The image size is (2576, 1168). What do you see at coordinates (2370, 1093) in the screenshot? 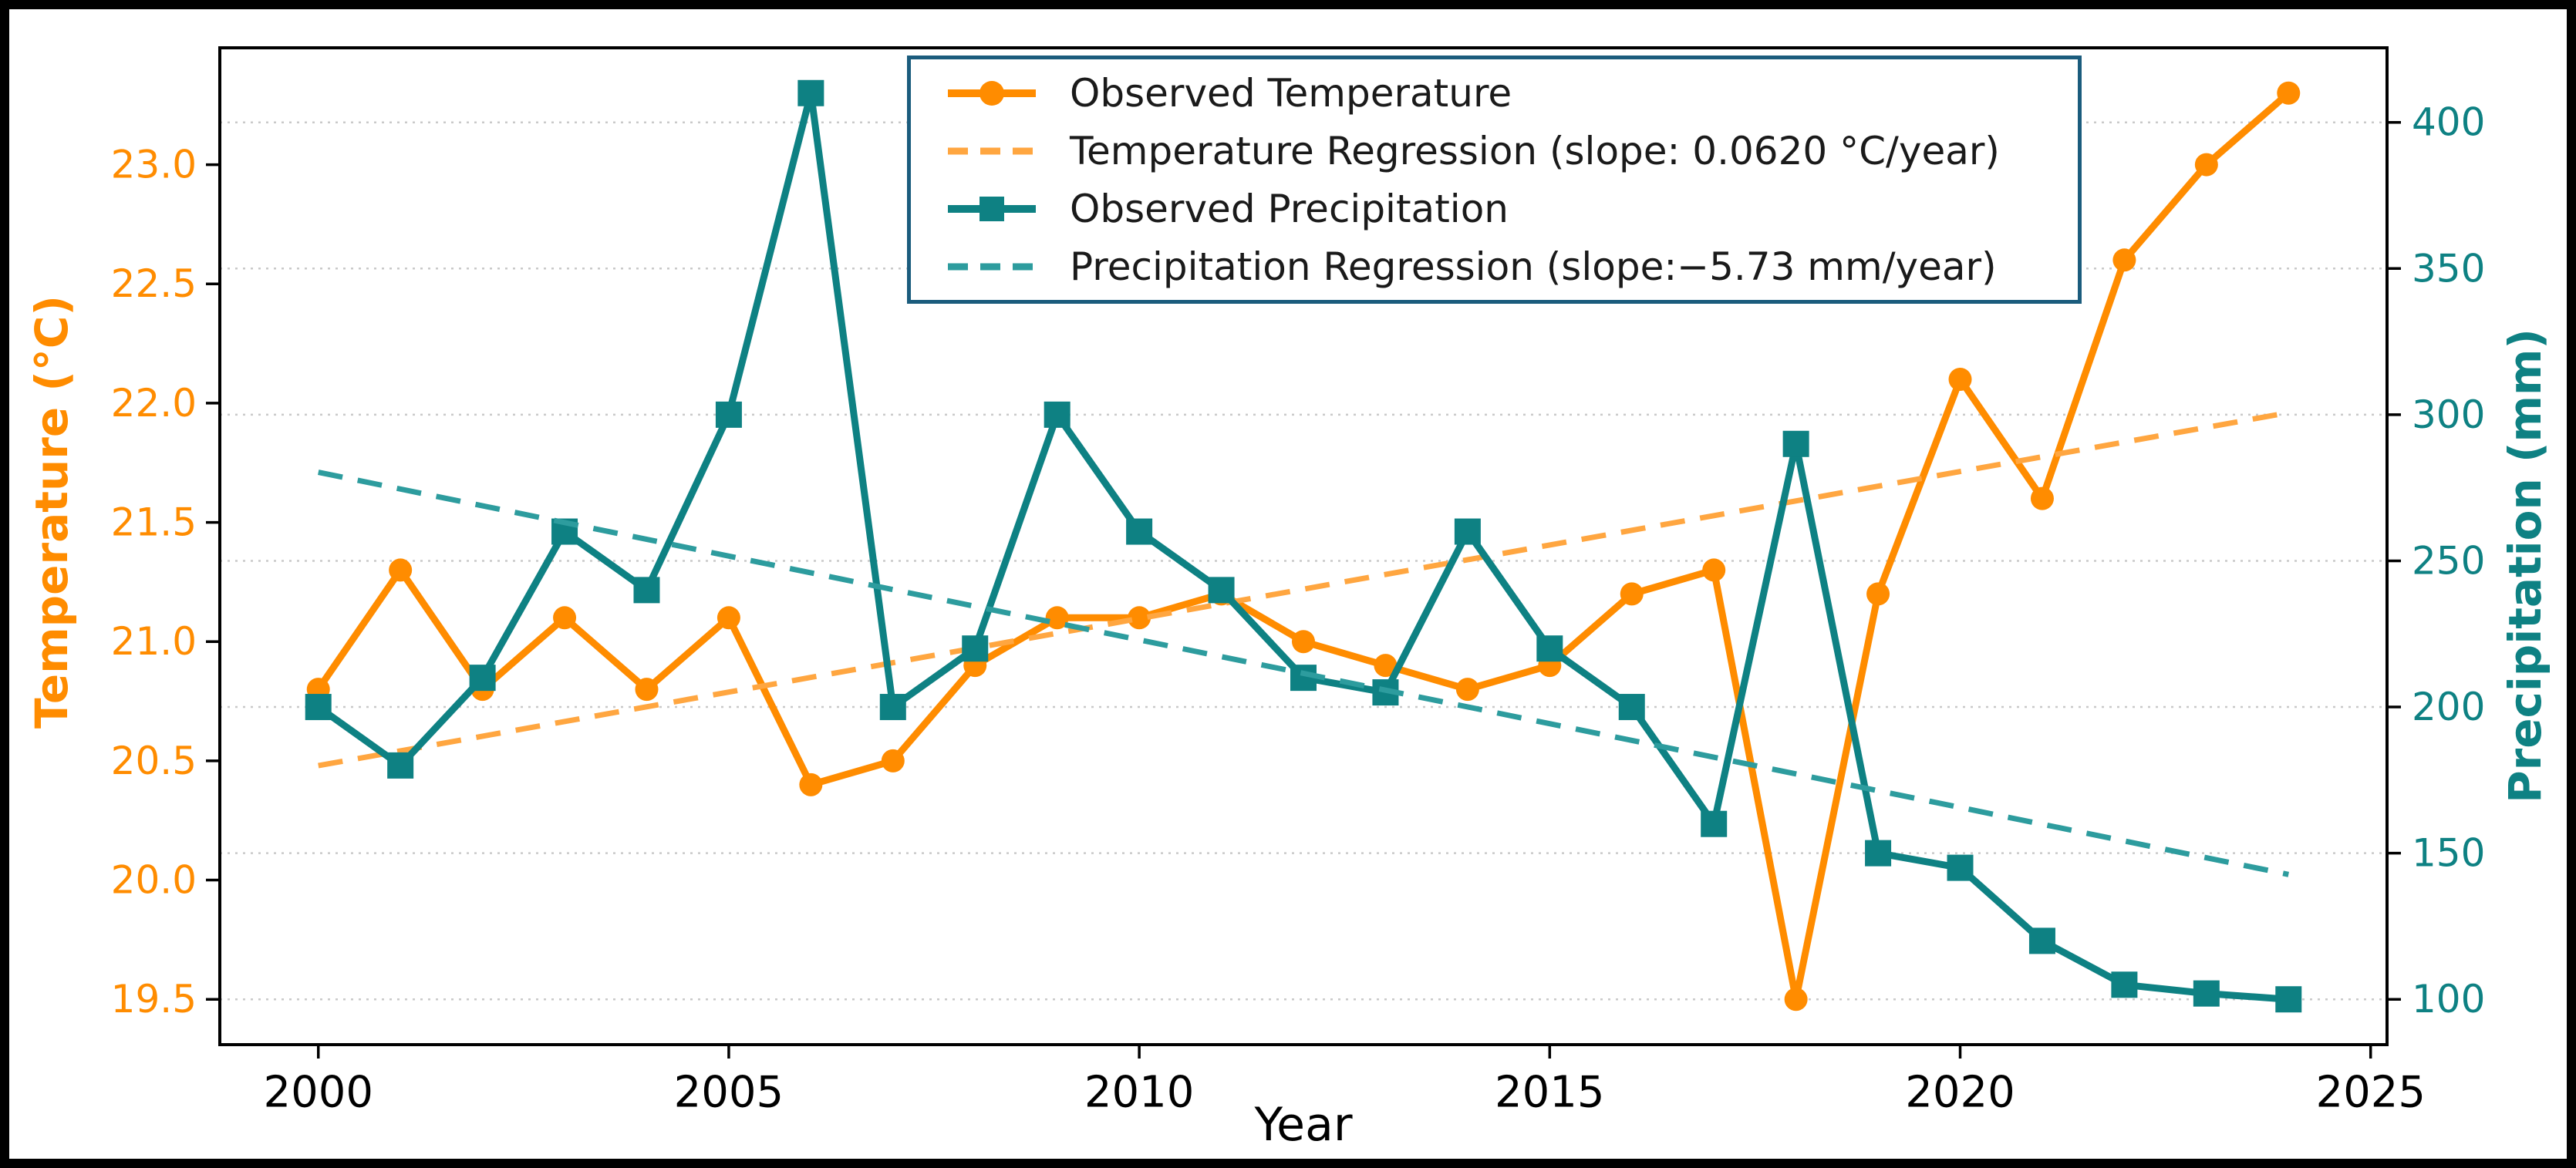
I see `x-tick-label: 2025` at bounding box center [2370, 1093].